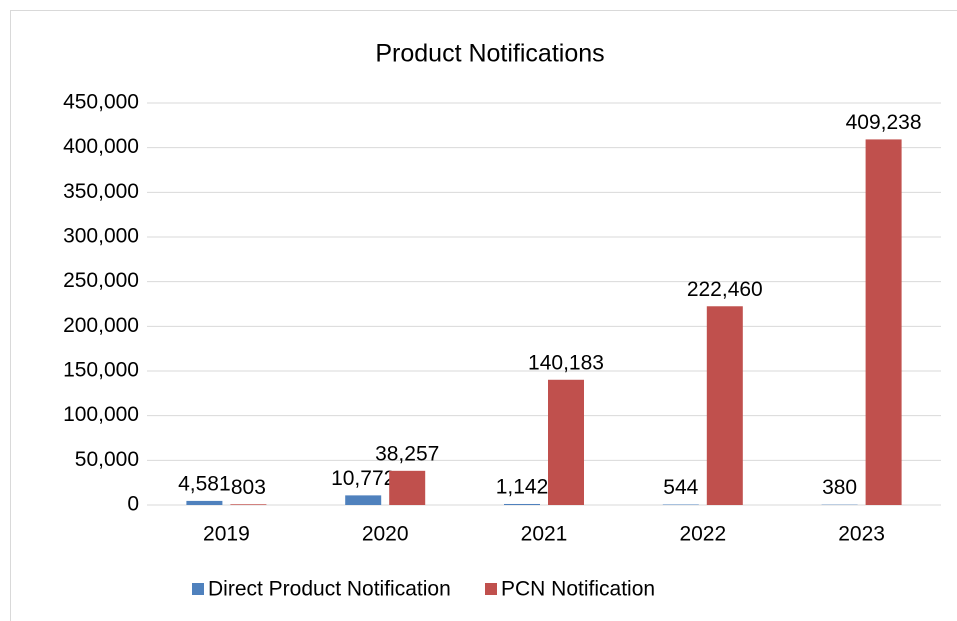  Describe the element at coordinates (839, 487) in the screenshot. I see `data-label: 380` at that location.